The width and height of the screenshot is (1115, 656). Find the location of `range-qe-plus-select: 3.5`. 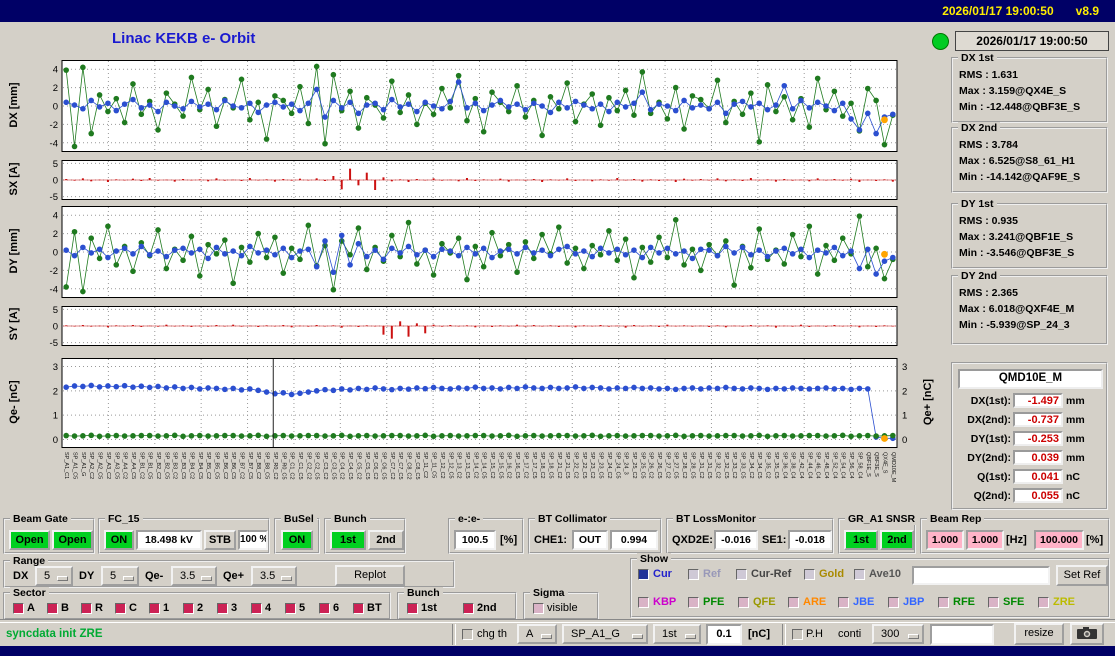

range-qe-plus-select: 3.5 is located at coordinates (274, 576).